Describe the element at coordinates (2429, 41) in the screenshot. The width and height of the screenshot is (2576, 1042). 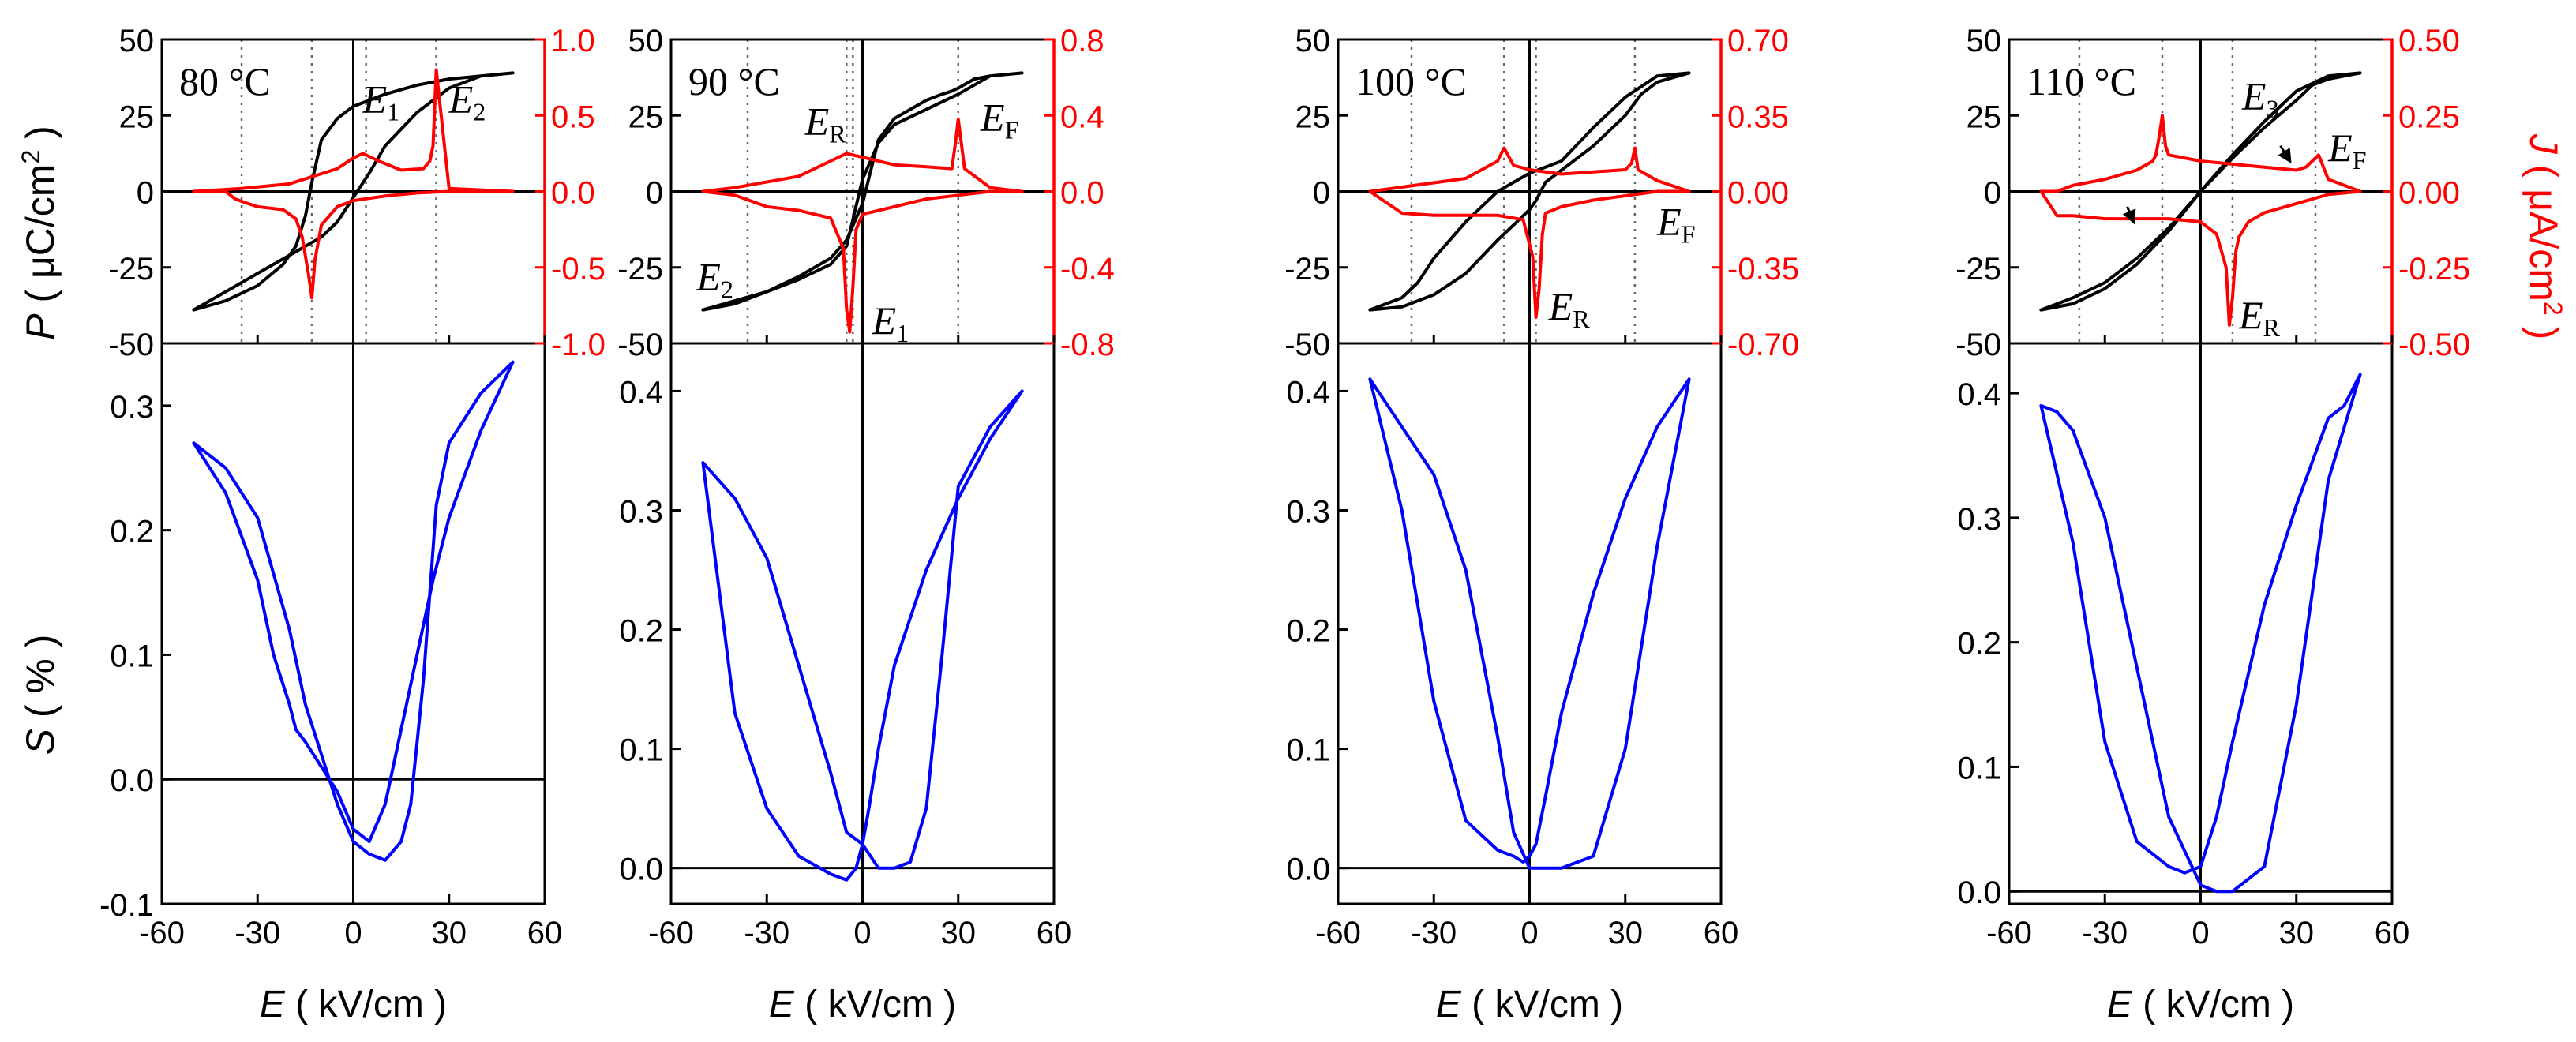
I see `j-tick-label: 0.50` at that location.